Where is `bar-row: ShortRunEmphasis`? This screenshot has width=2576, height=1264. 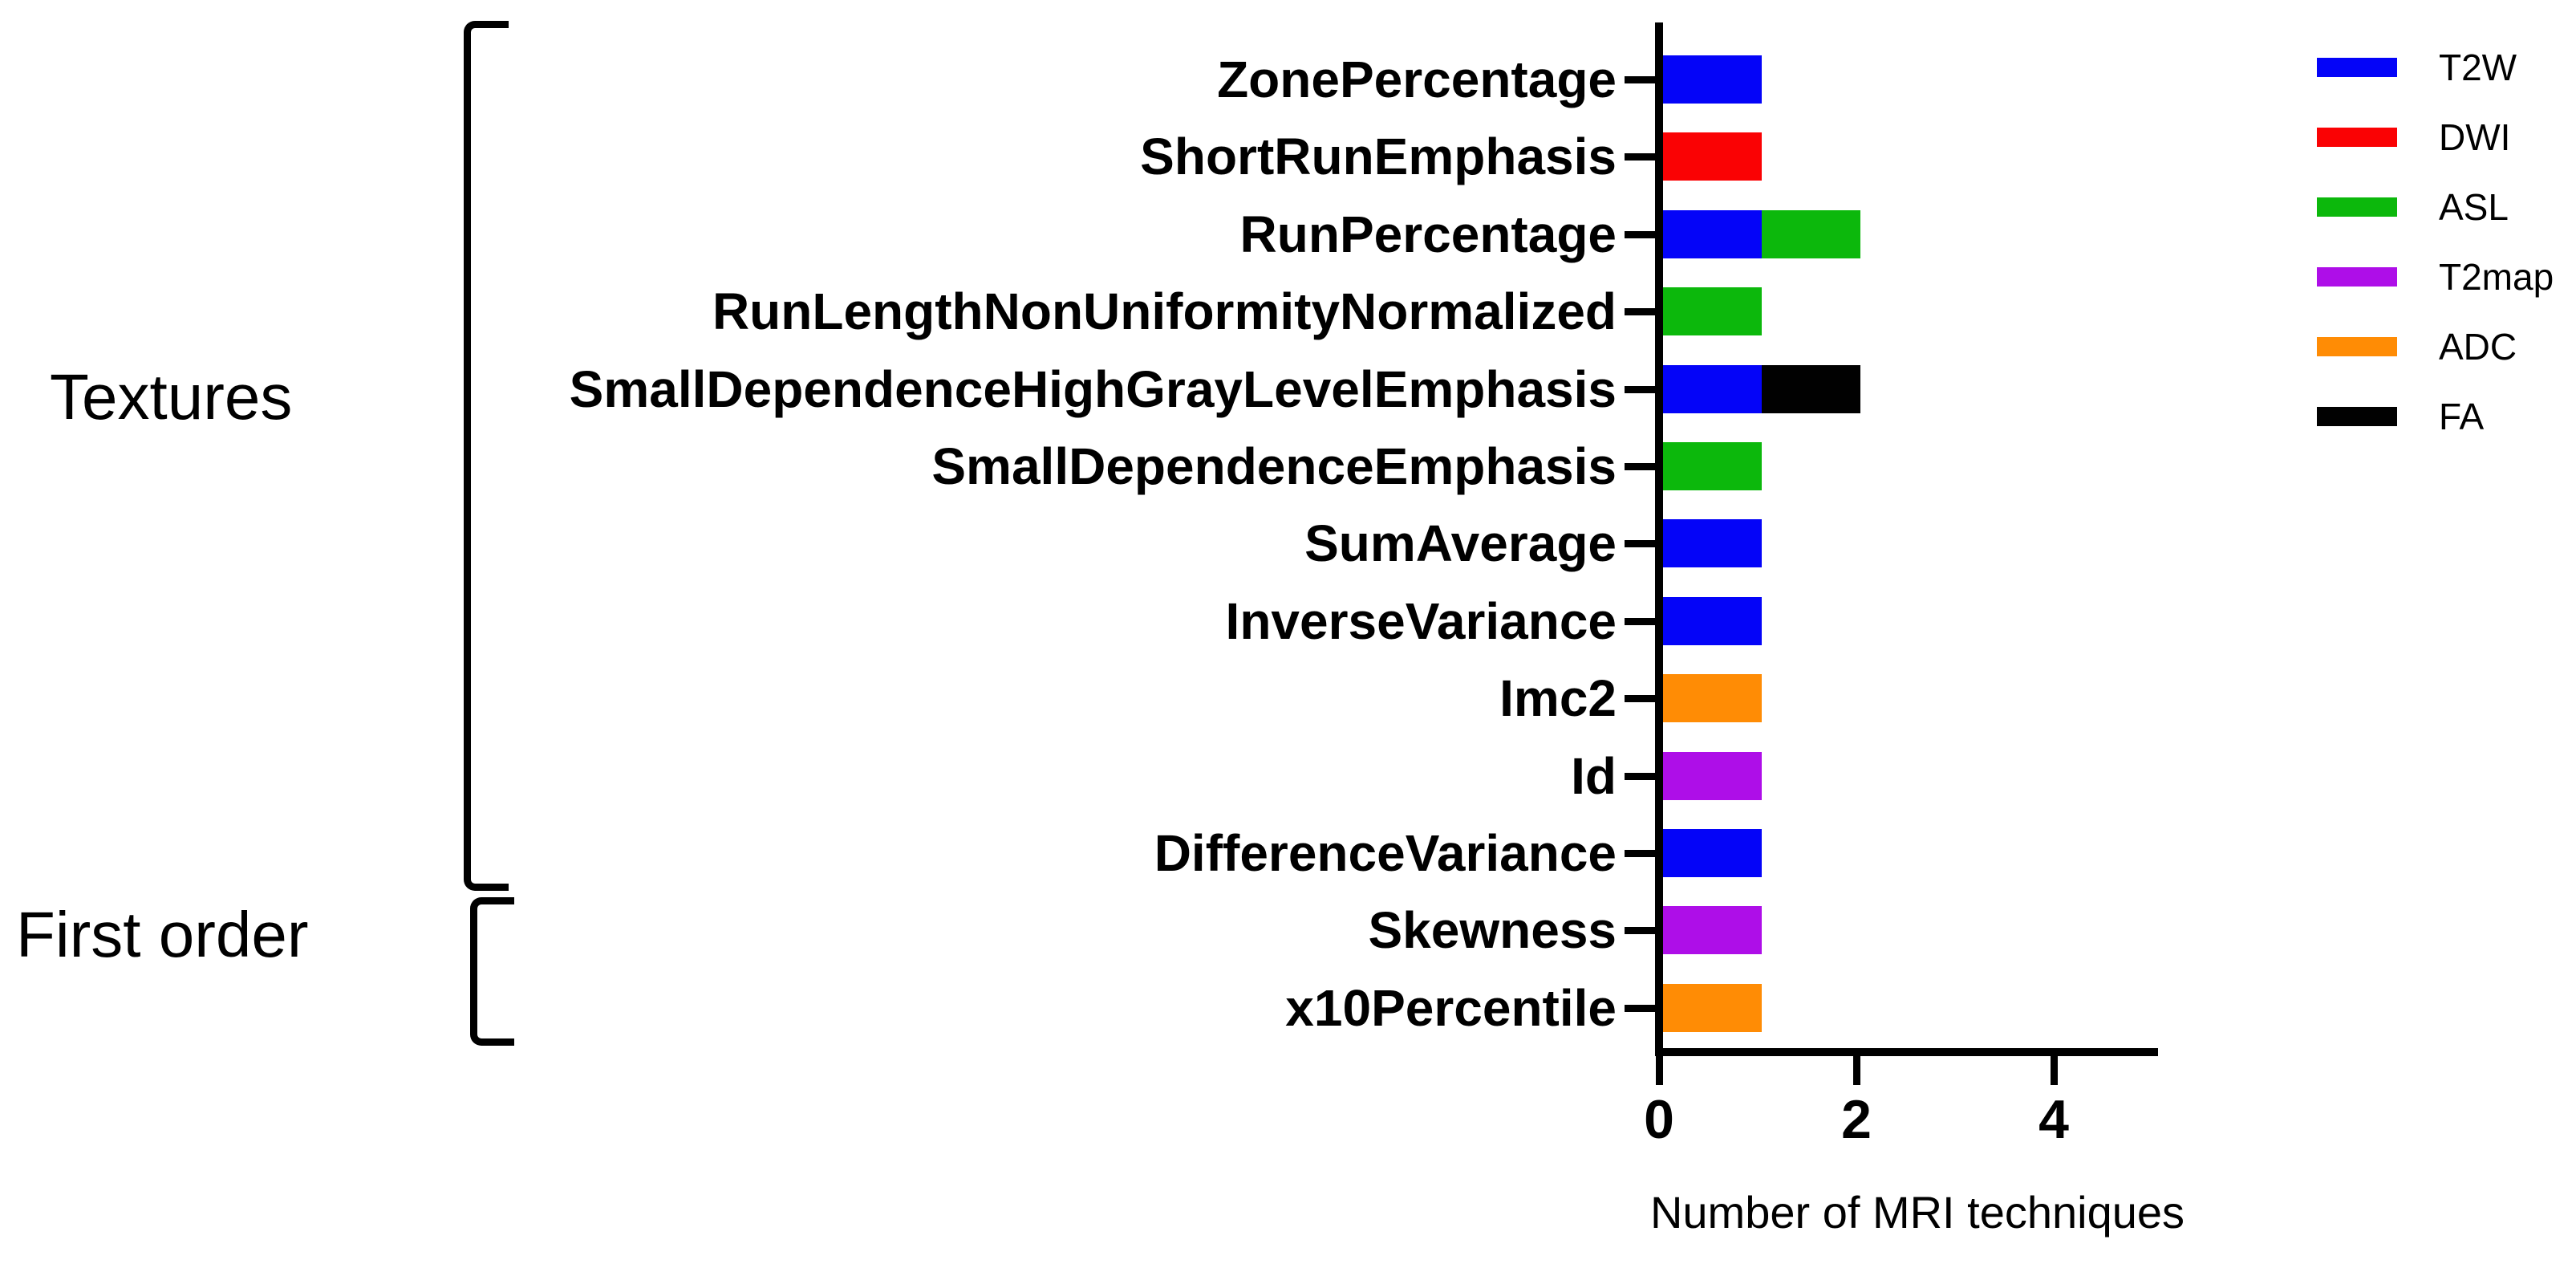
bar-row: ShortRunEmphasis is located at coordinates (1288, 157).